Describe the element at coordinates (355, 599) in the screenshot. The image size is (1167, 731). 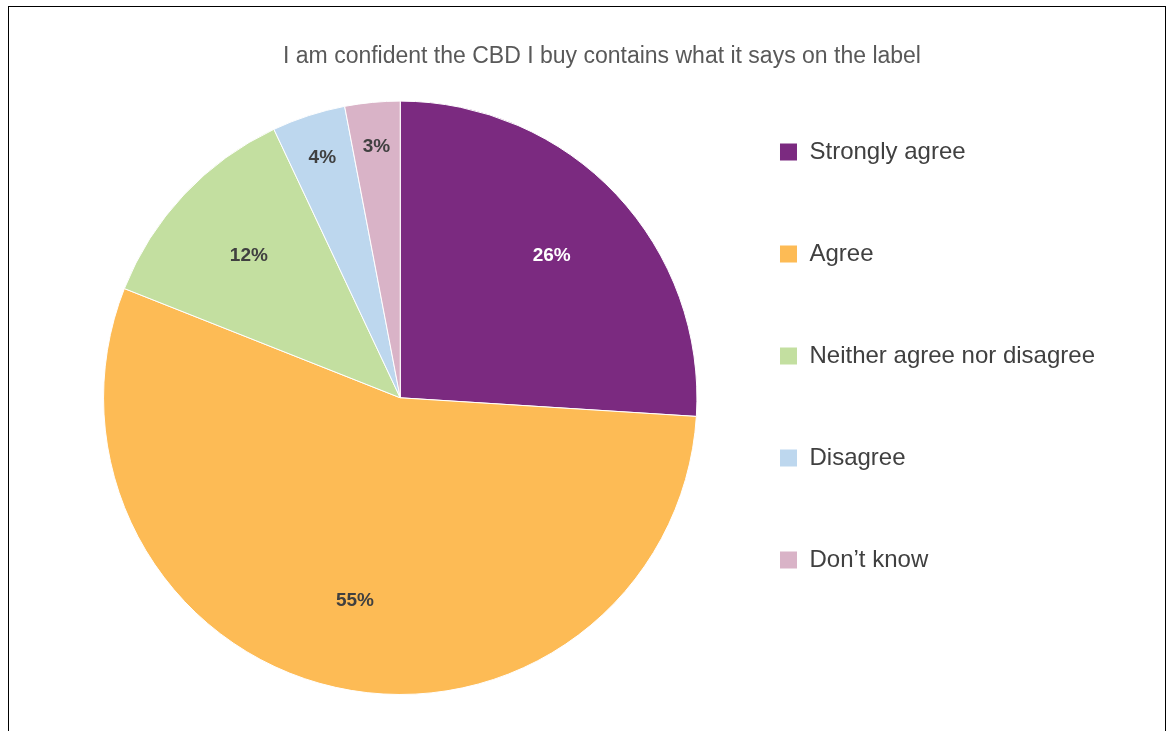
I see `data-label: 55%` at that location.